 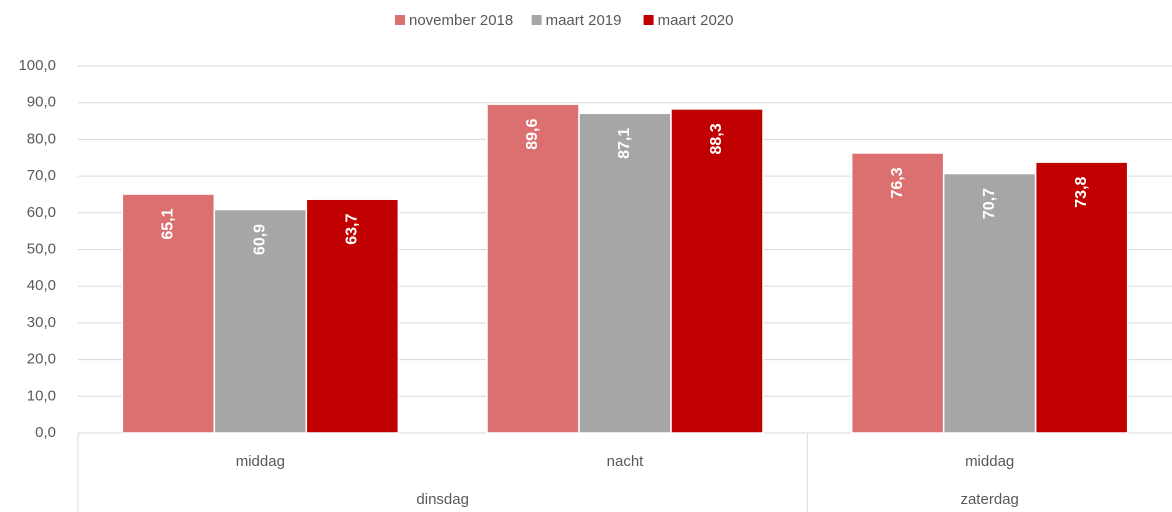 What do you see at coordinates (696, 20) in the screenshot?
I see `legend-label: maart 2020` at bounding box center [696, 20].